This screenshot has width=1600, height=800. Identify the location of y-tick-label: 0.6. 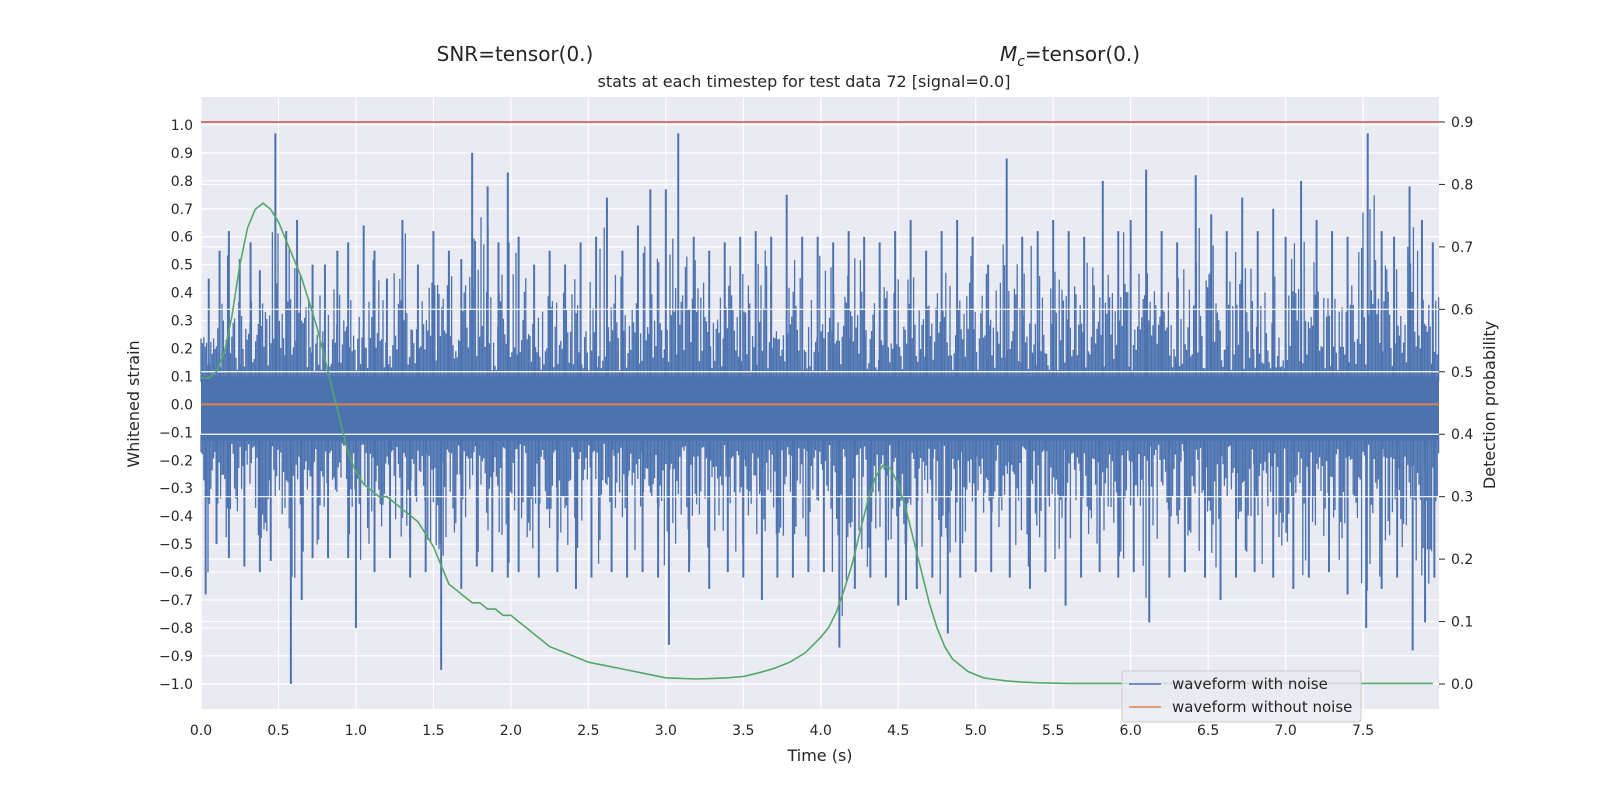
(182, 238).